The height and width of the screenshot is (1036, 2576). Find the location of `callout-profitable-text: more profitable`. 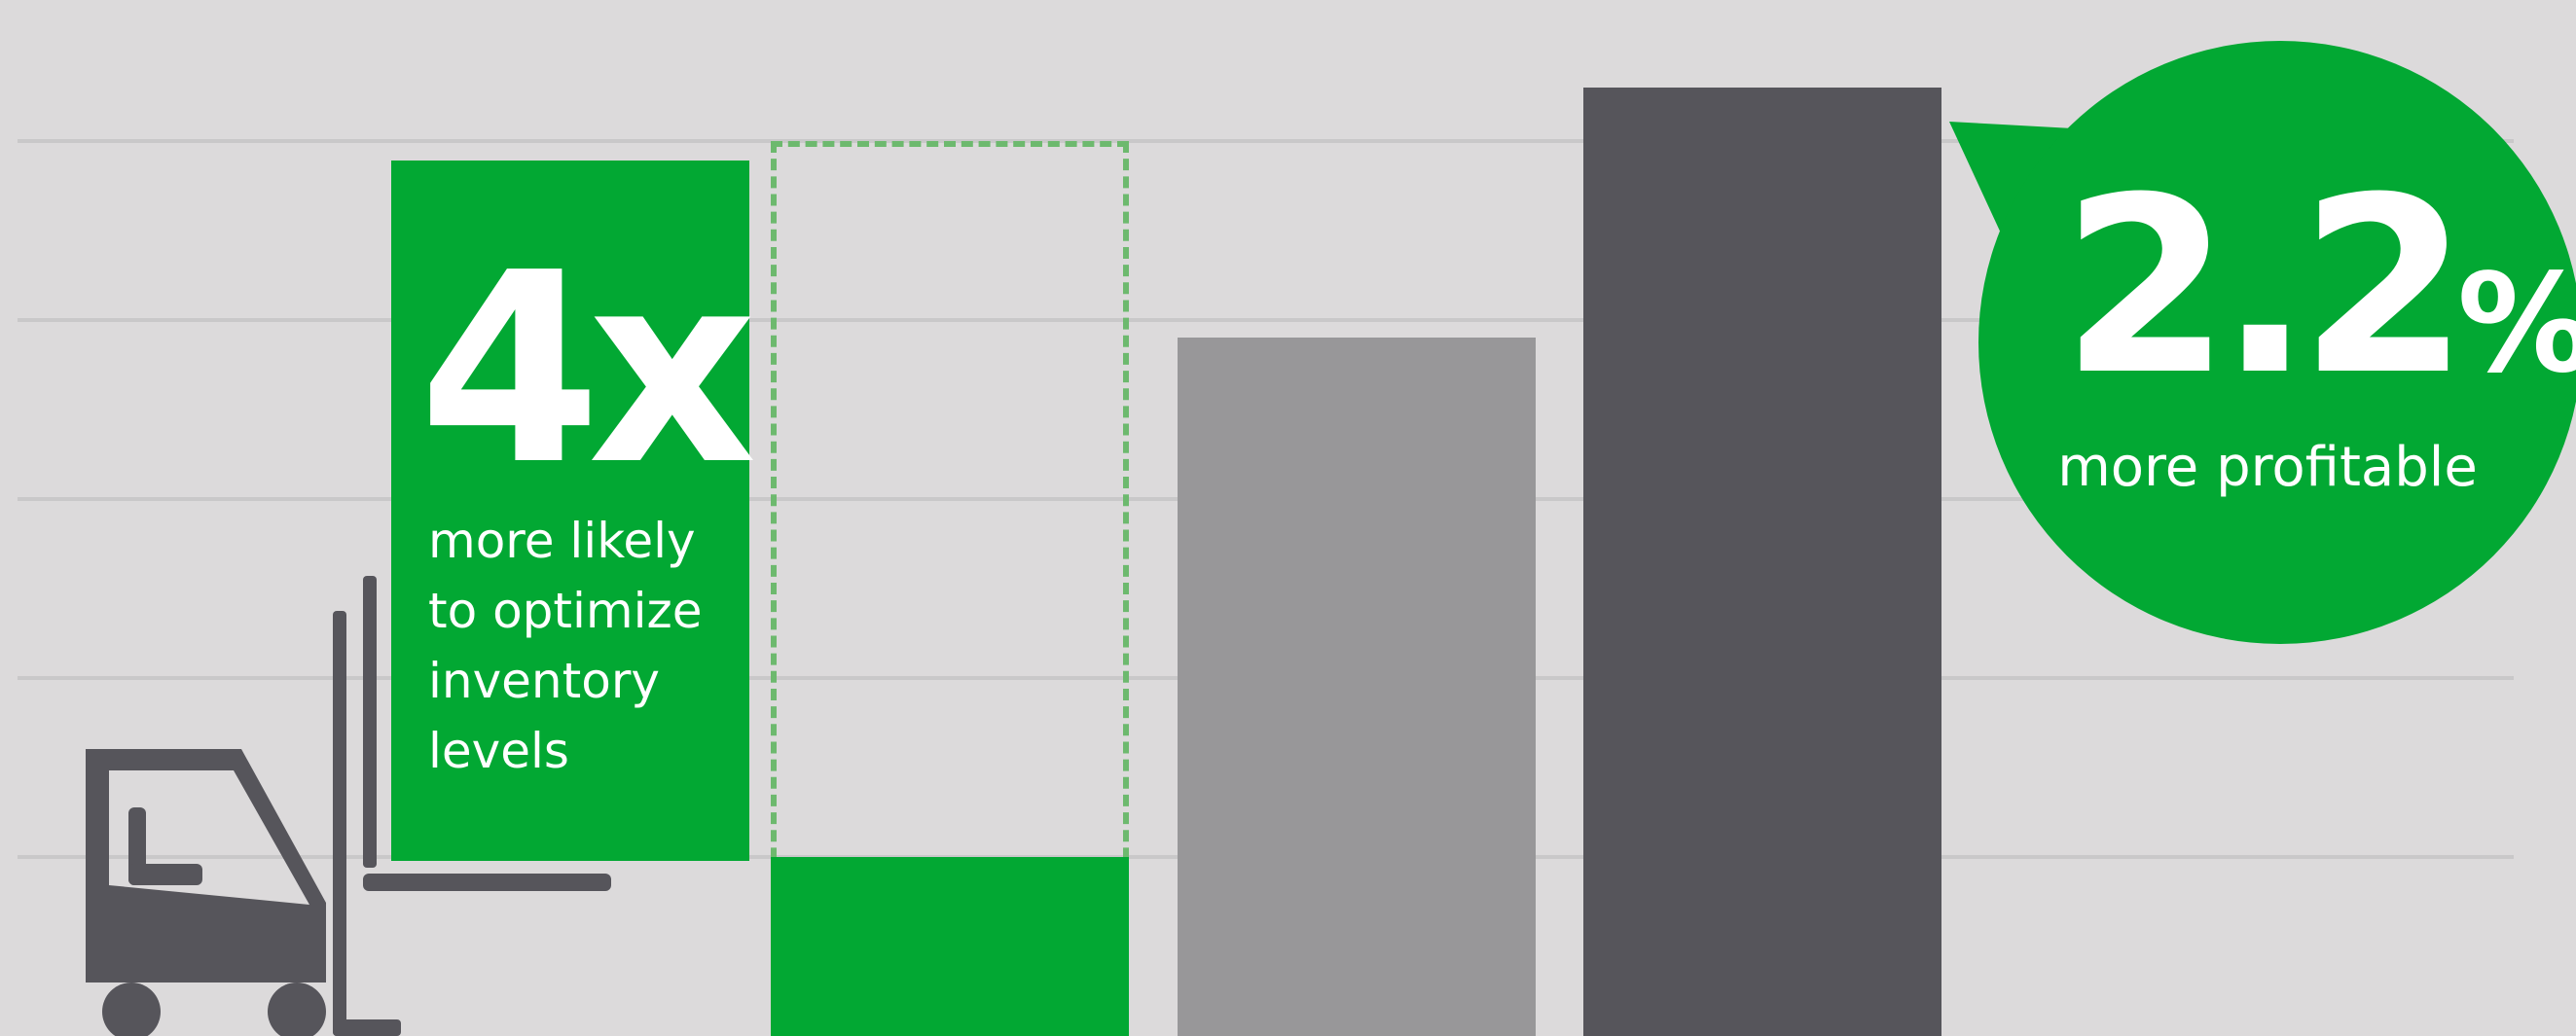

callout-profitable-text: more profitable is located at coordinates (2267, 468).